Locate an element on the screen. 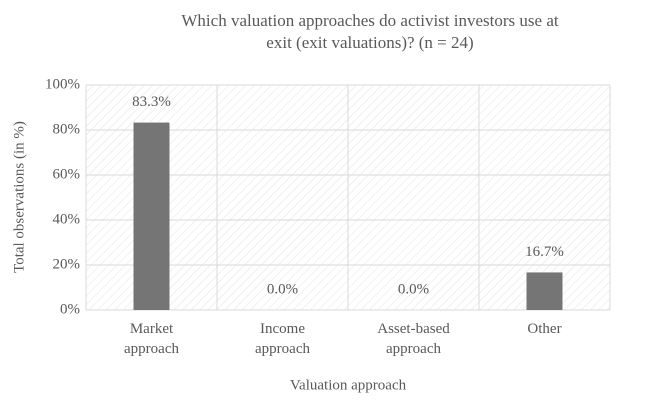  y-tick-label: 20% is located at coordinates (67, 264).